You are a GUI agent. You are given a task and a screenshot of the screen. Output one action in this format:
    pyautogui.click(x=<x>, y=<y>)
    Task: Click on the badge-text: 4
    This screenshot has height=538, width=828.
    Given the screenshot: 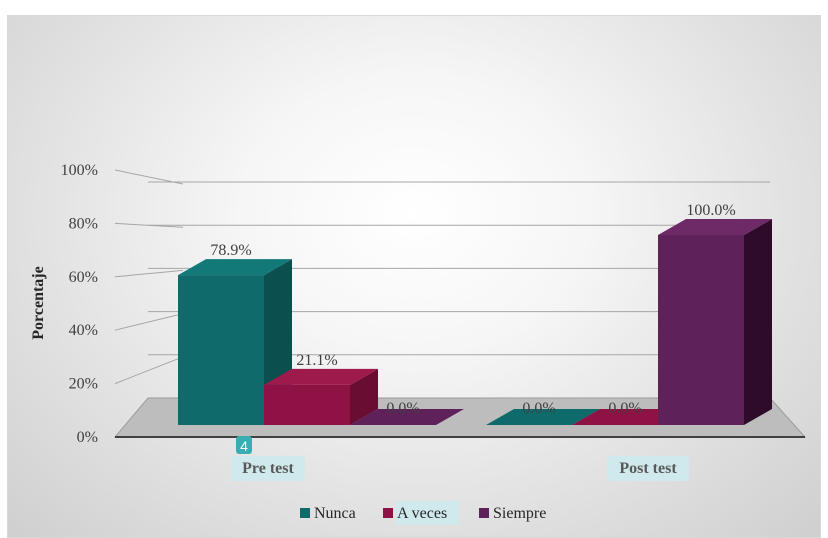 What is the action you would take?
    pyautogui.click(x=244, y=446)
    